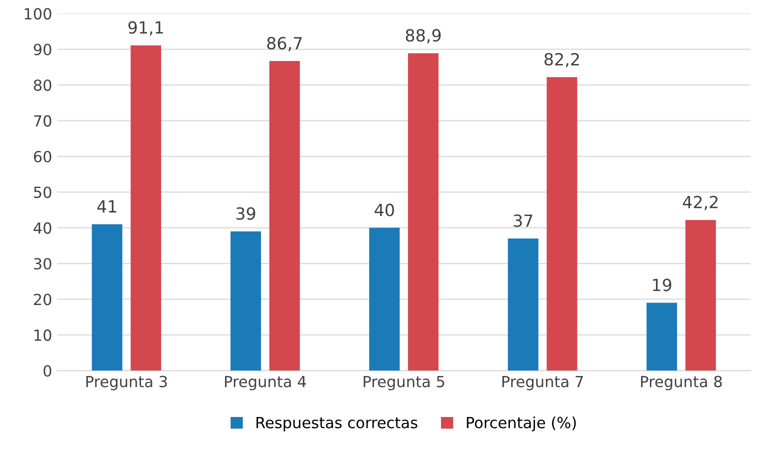 This screenshot has width=762, height=452. Describe the element at coordinates (337, 424) in the screenshot. I see `legend-label: Respuestas correctas` at that location.